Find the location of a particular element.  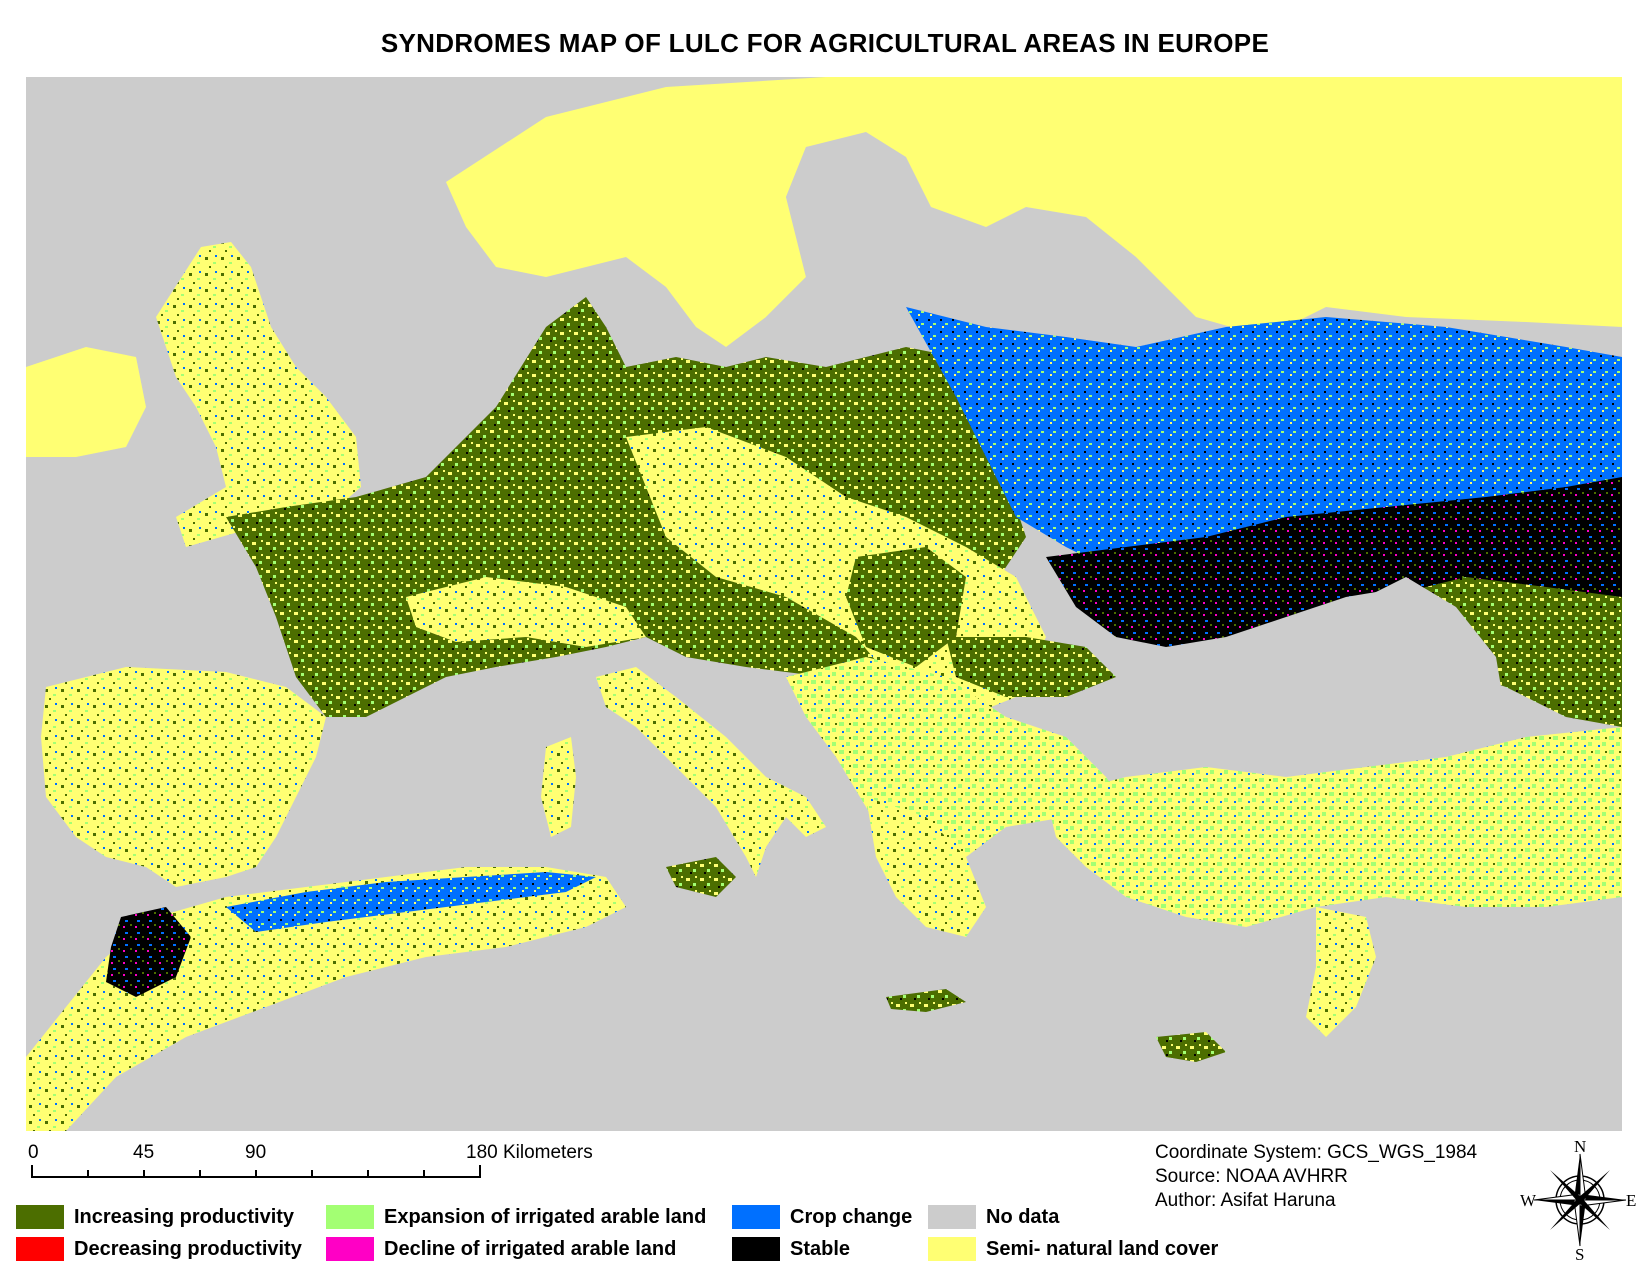

land-levant is located at coordinates (1341, 972).